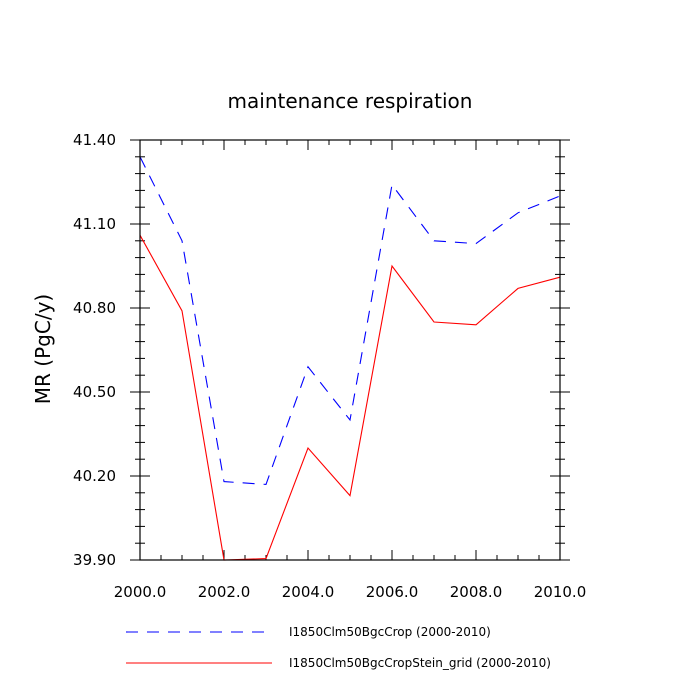  I want to click on y-tick-label: 39.90, so click(94, 560).